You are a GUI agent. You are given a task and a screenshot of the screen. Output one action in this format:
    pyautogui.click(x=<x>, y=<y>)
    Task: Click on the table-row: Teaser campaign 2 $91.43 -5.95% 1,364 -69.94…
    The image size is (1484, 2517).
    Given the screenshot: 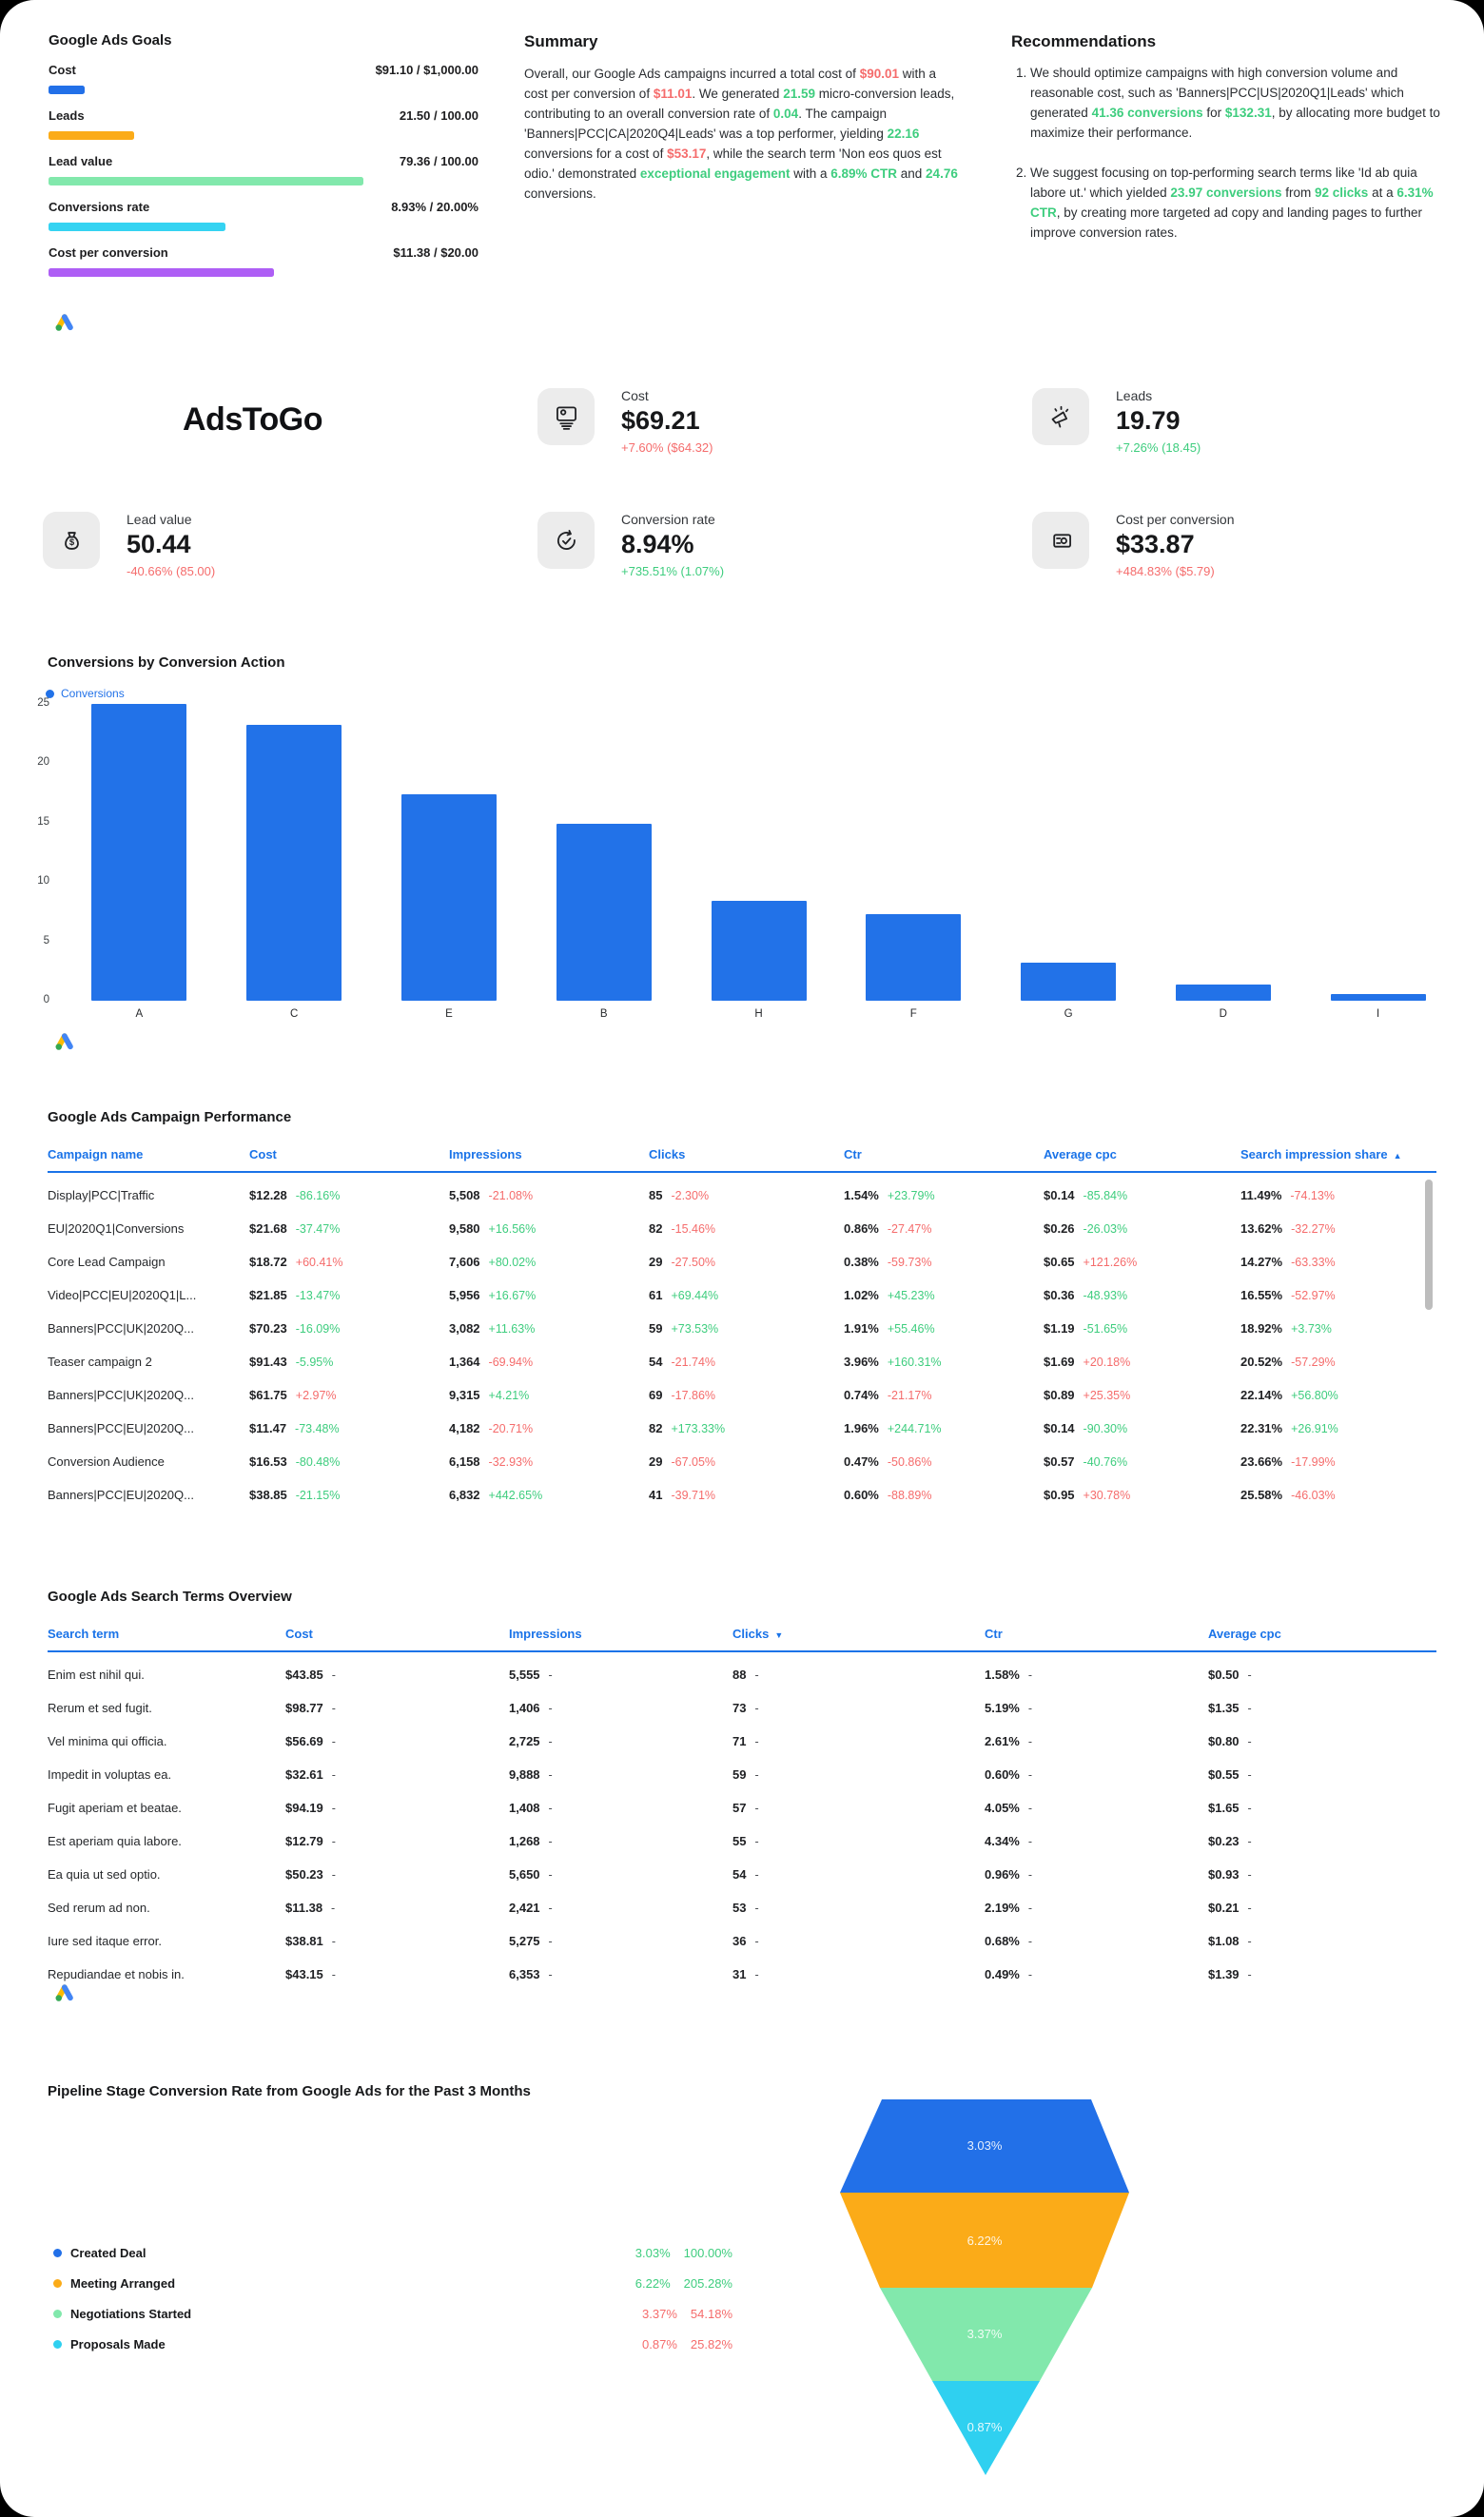 What is the action you would take?
    pyautogui.click(x=742, y=1362)
    